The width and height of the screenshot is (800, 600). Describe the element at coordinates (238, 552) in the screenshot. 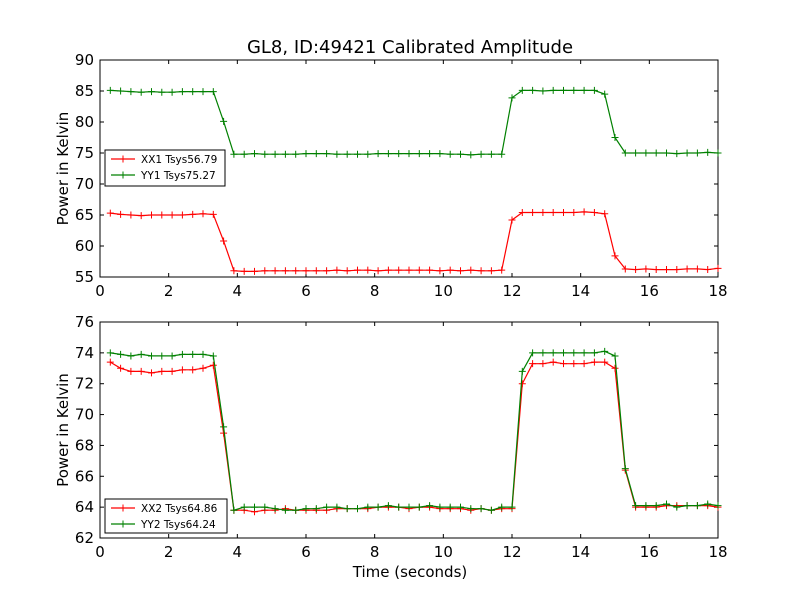

I see `x-tick-label: 4` at that location.